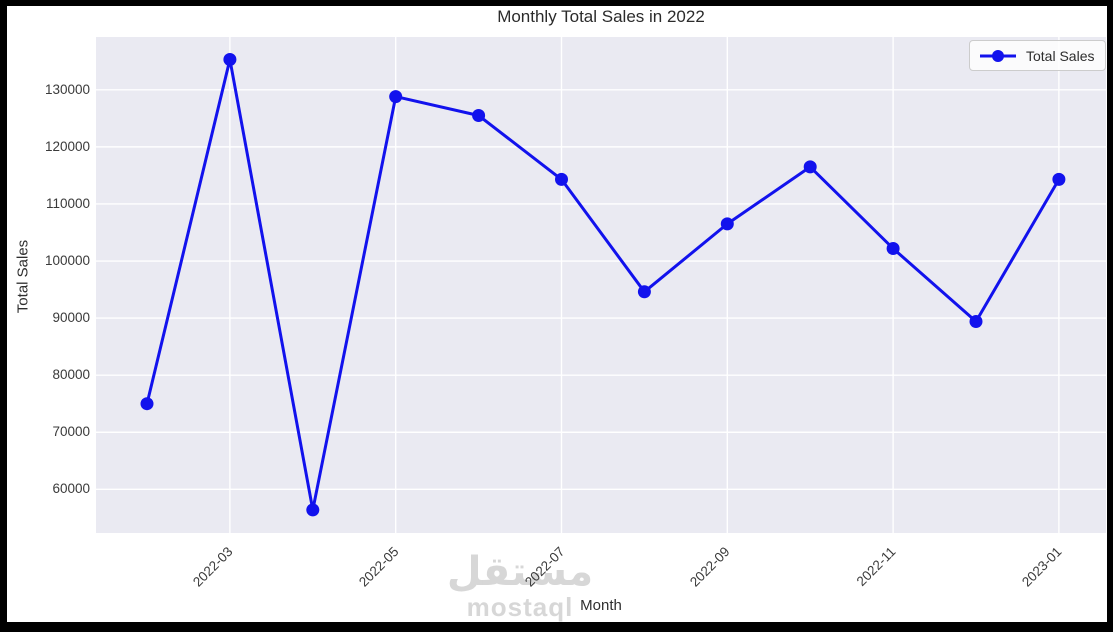 The width and height of the screenshot is (1113, 632). I want to click on y-tick-label: 70000, so click(71, 432).